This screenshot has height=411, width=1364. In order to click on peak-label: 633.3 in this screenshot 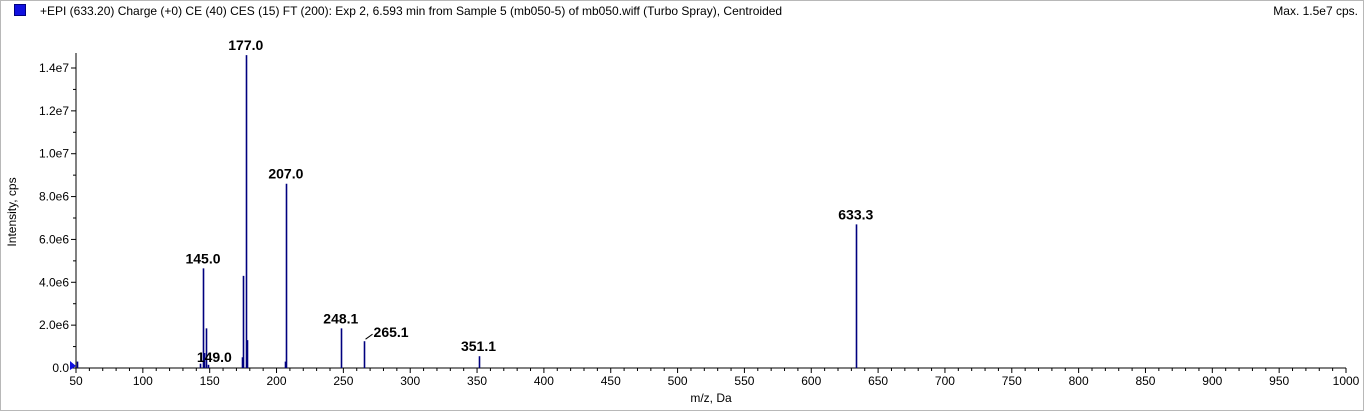, I will do `click(855, 214)`.